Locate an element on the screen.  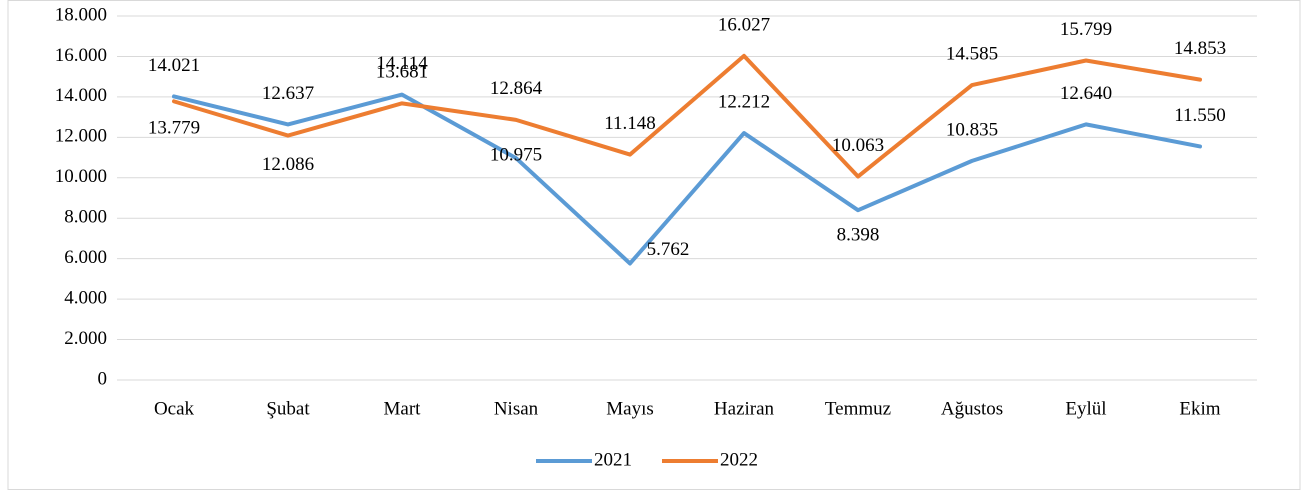
x-tick-label: Ocak is located at coordinates (174, 408).